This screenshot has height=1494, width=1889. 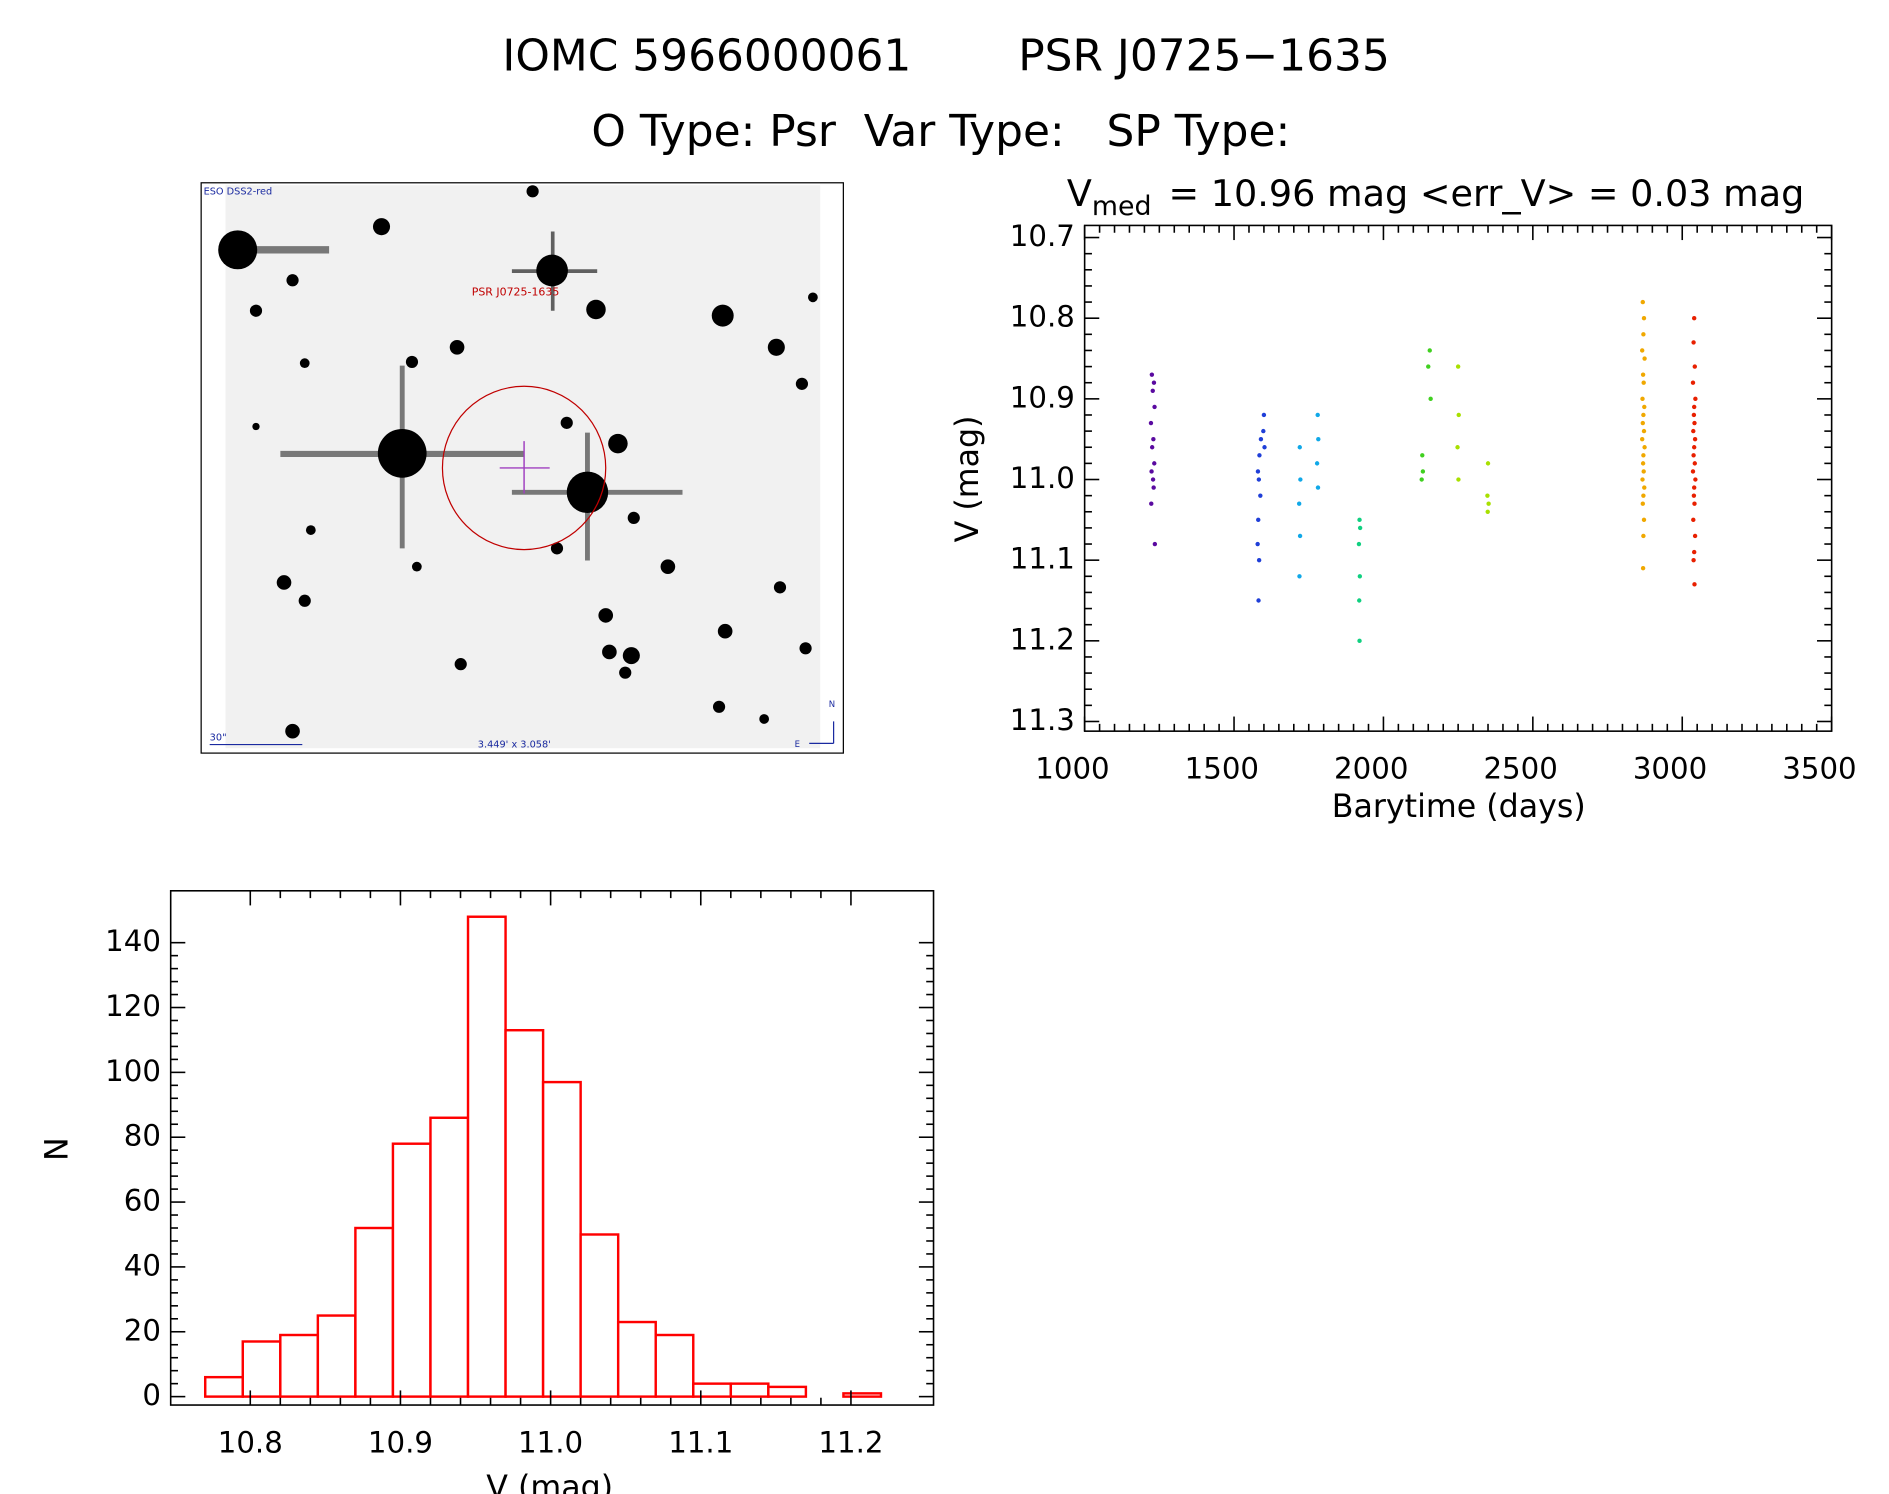 What do you see at coordinates (1819, 769) in the screenshot?
I see `x-tick-label: 3500` at bounding box center [1819, 769].